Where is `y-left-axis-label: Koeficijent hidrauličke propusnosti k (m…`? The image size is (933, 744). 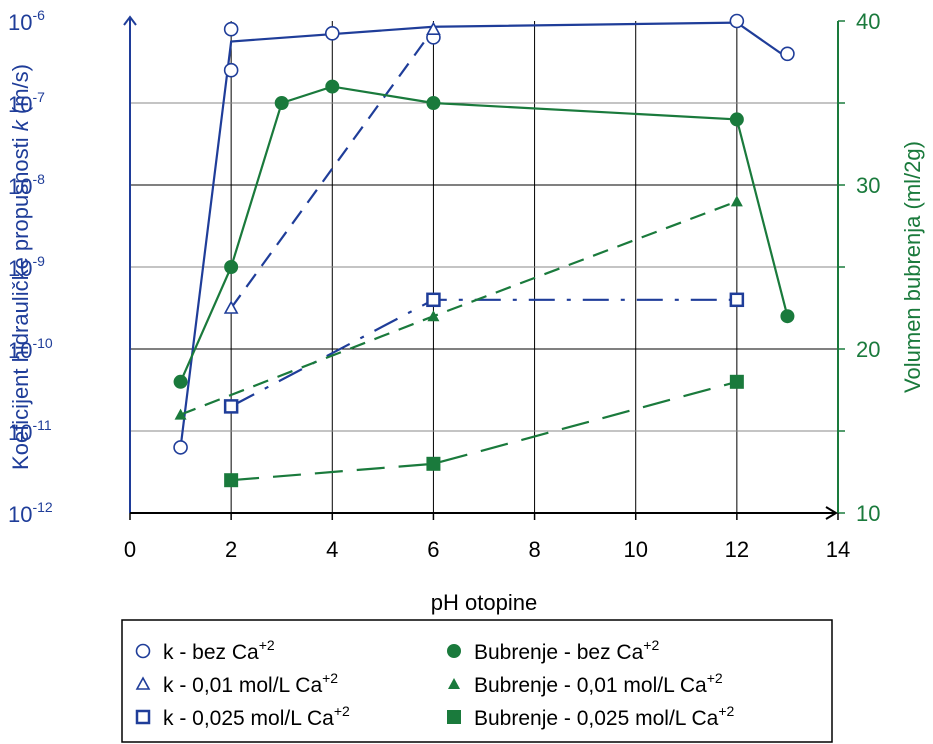 y-left-axis-label: Koeficijent hidrauličke propusnosti k (m… is located at coordinates (20, 267).